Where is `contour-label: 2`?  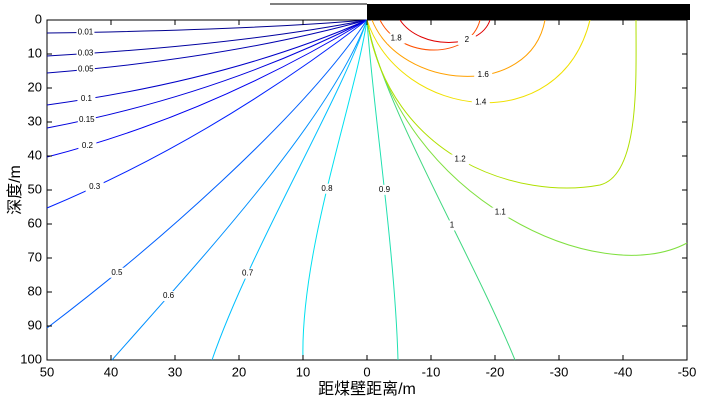 contour-label: 2 is located at coordinates (467, 39).